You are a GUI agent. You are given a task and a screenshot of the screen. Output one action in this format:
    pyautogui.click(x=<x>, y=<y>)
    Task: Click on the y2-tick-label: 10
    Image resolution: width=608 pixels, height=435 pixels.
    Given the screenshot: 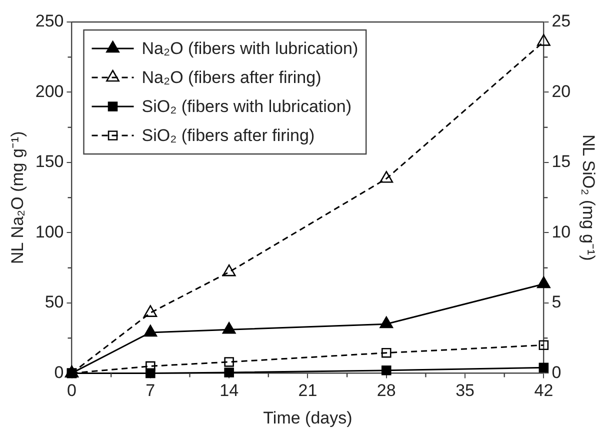 What is the action you would take?
    pyautogui.click(x=561, y=232)
    